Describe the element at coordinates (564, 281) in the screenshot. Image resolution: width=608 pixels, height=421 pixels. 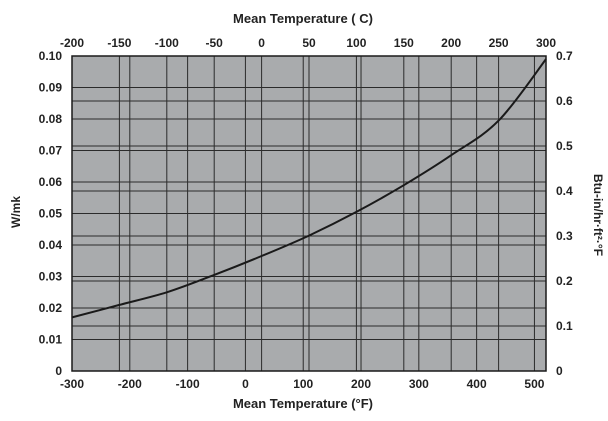
I see `right-tick-label: 0.2` at that location.